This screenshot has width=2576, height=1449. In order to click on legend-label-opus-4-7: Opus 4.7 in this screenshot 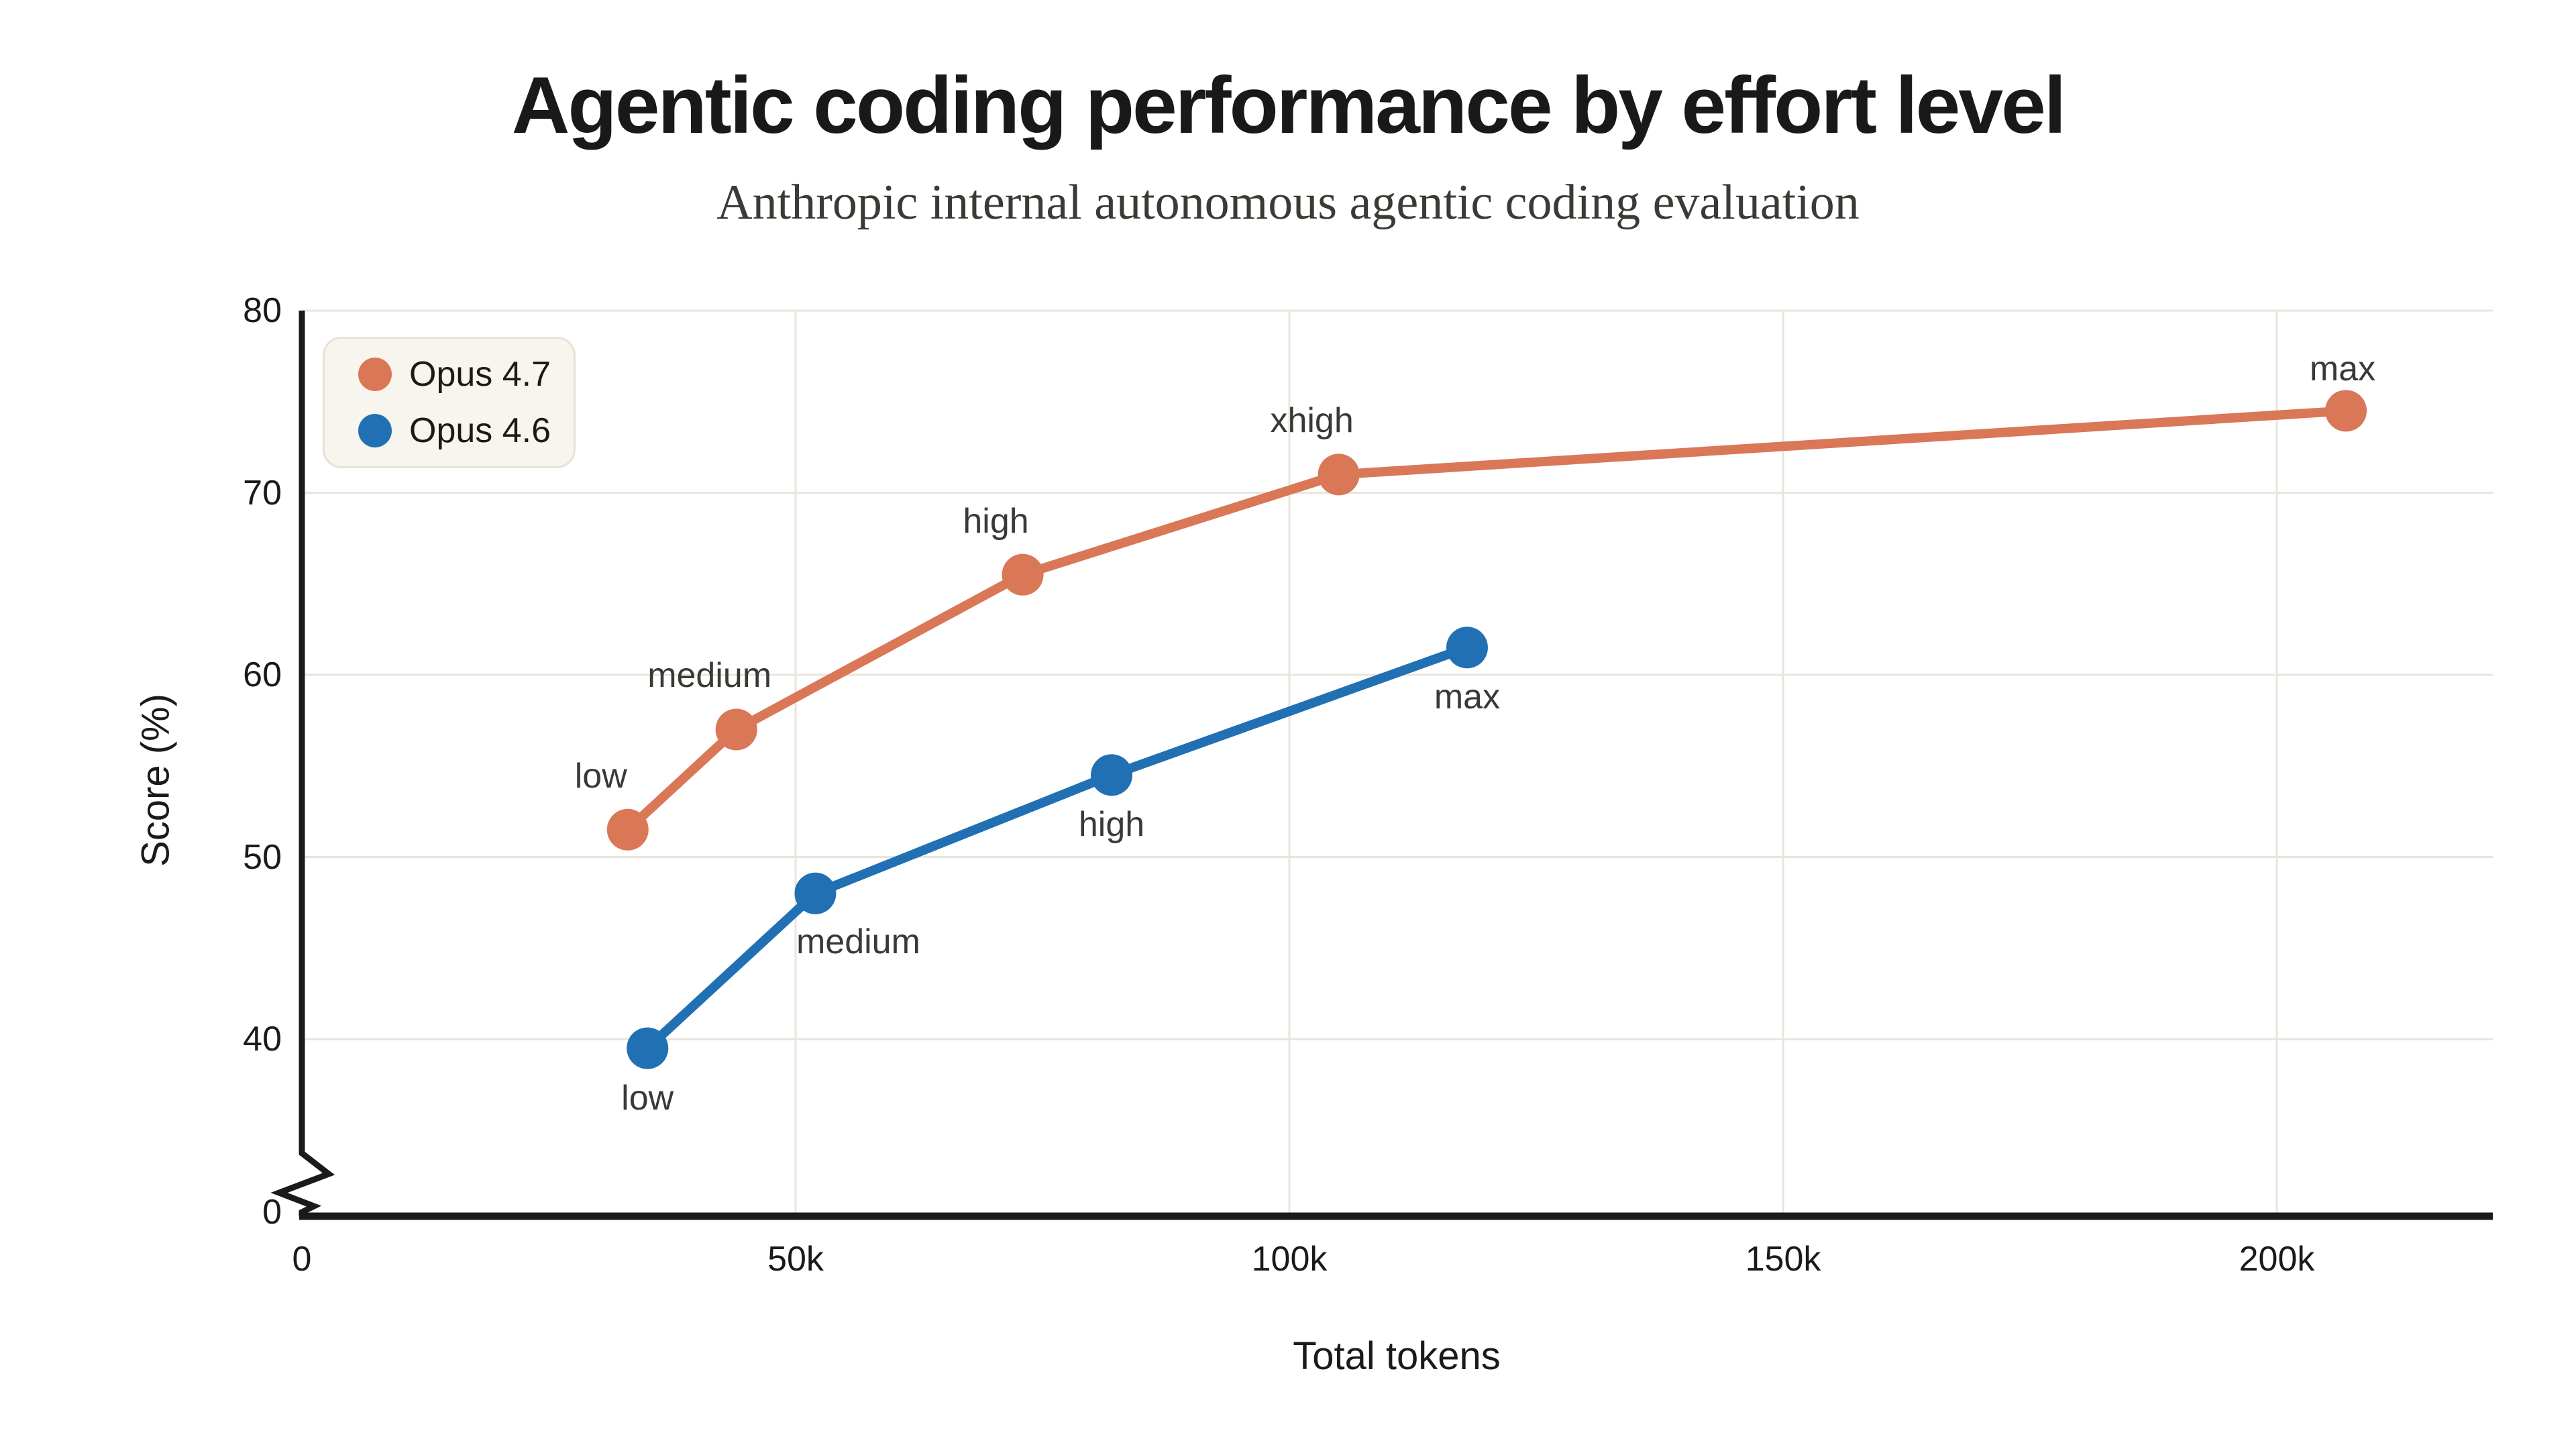, I will do `click(480, 374)`.